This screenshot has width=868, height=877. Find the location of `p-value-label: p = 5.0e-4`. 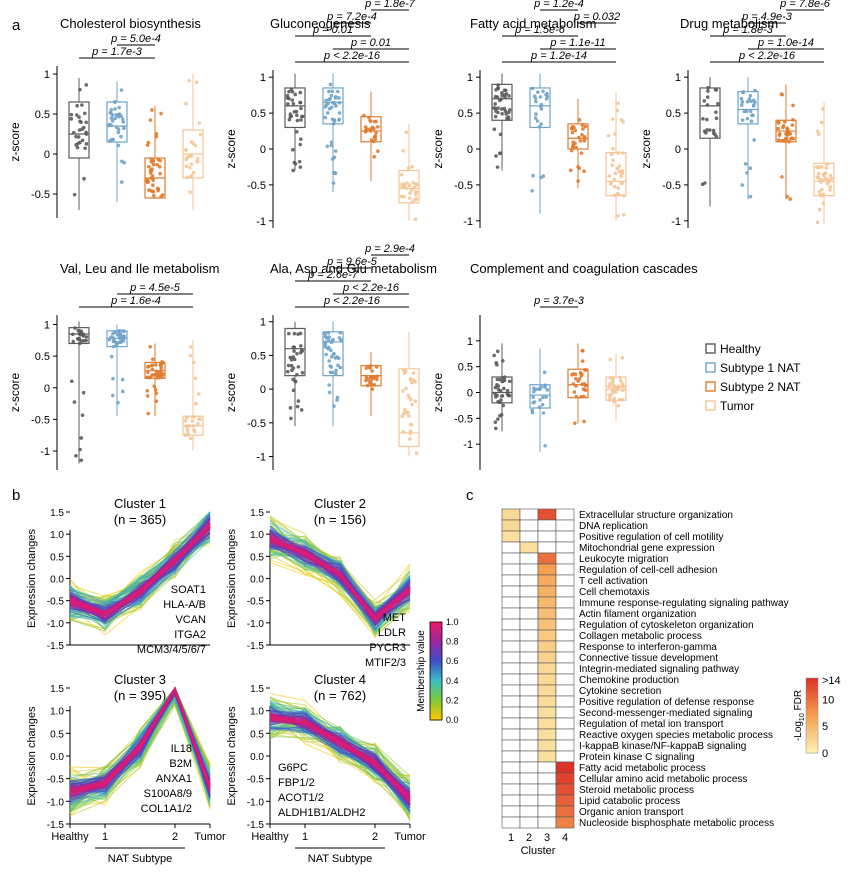

p-value-label: p = 5.0e-4 is located at coordinates (135, 39).